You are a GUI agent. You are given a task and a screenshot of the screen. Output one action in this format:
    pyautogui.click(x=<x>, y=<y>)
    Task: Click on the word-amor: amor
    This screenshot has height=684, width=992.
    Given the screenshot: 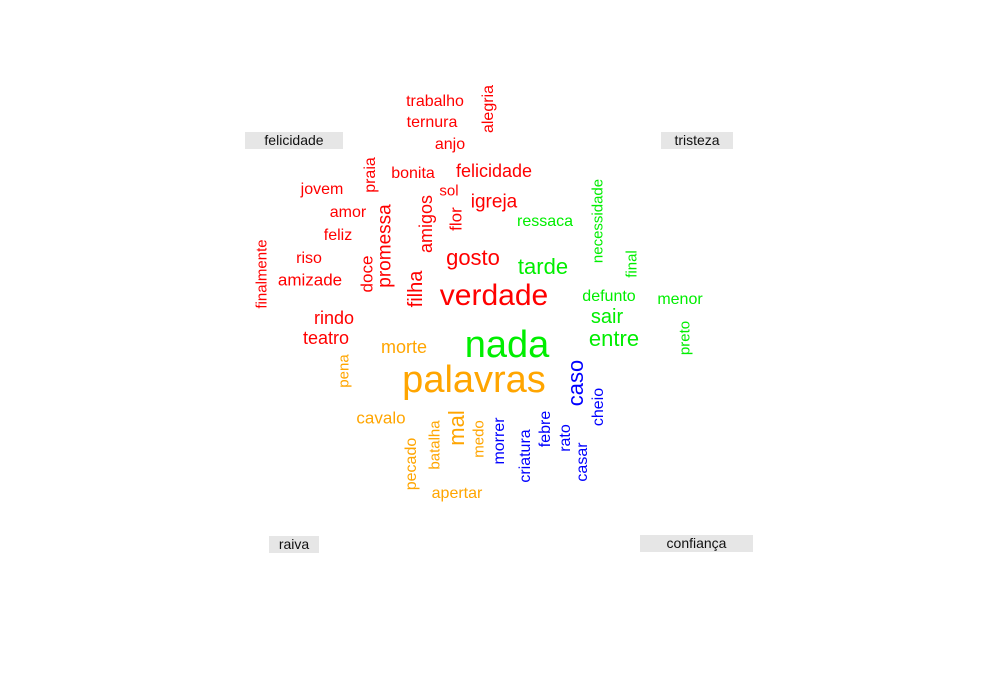 What is the action you would take?
    pyautogui.click(x=348, y=212)
    